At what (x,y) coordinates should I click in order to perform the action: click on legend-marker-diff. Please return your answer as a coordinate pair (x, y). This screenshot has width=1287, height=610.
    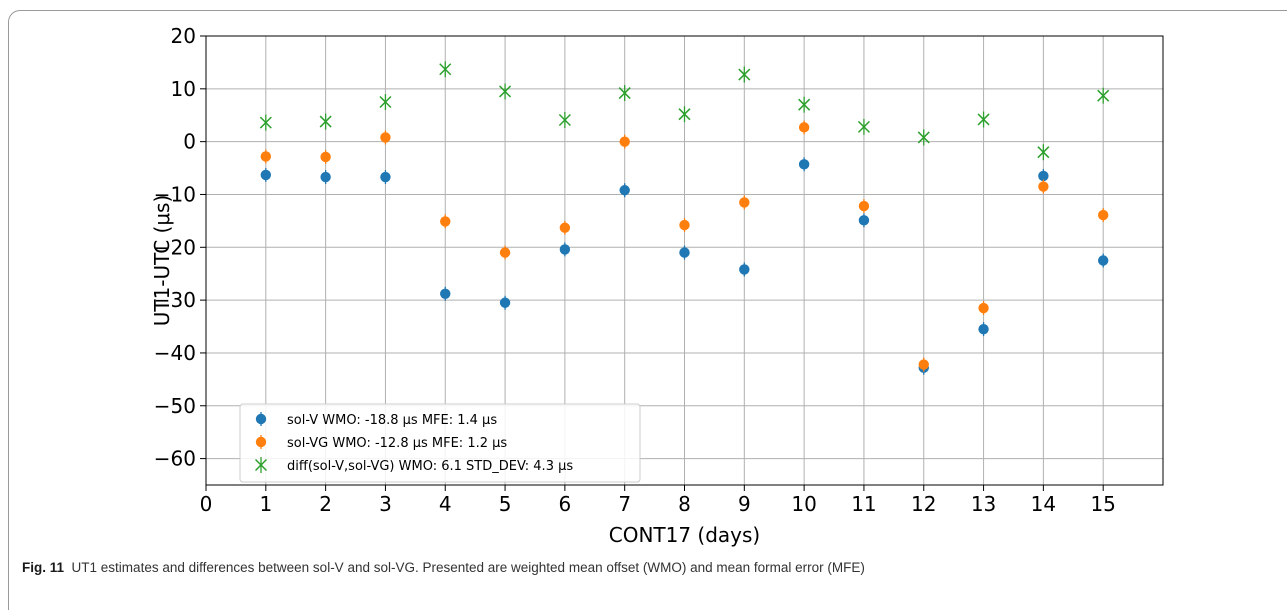
    Looking at the image, I should click on (261, 465).